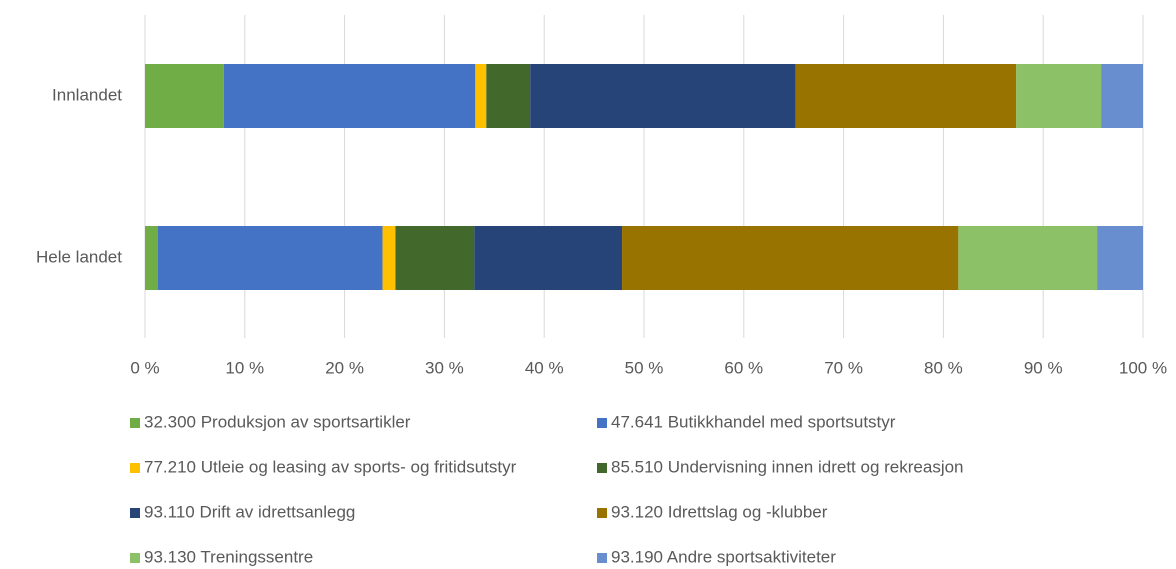  Describe the element at coordinates (344, 367) in the screenshot. I see `x-tick-label: 20 %` at that location.